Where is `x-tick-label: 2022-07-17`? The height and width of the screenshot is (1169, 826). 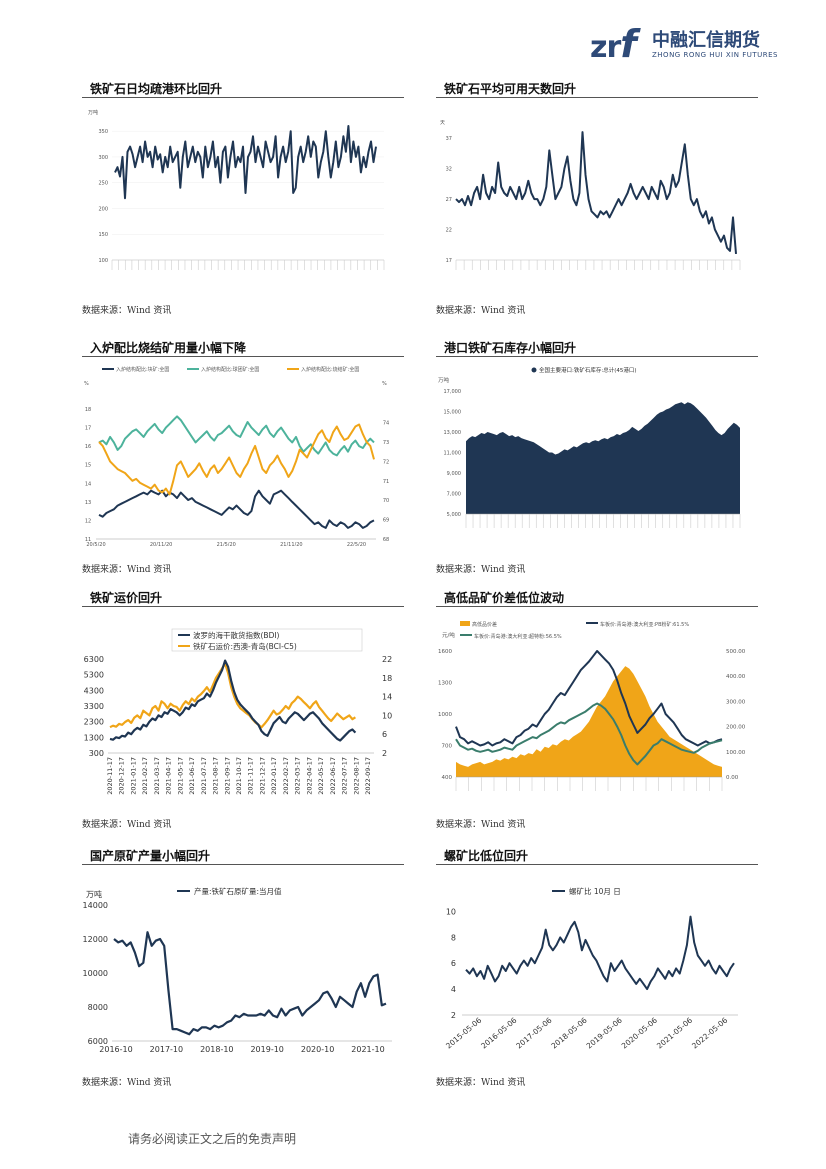
x-tick-label: 2022-07-17 is located at coordinates (345, 776).